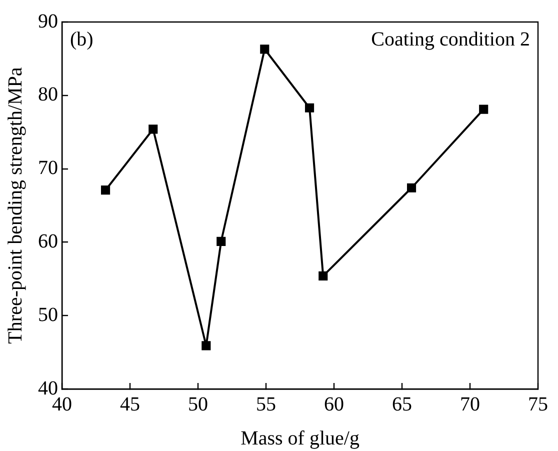  I want to click on x-tick-label: 75, so click(538, 404).